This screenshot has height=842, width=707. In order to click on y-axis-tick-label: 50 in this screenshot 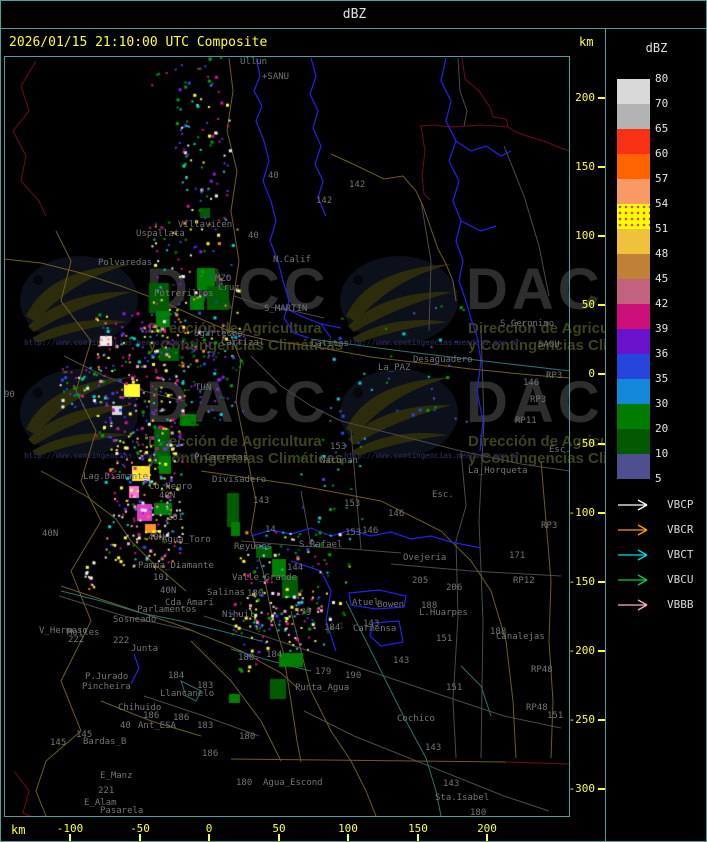, I will do `click(588, 304)`.